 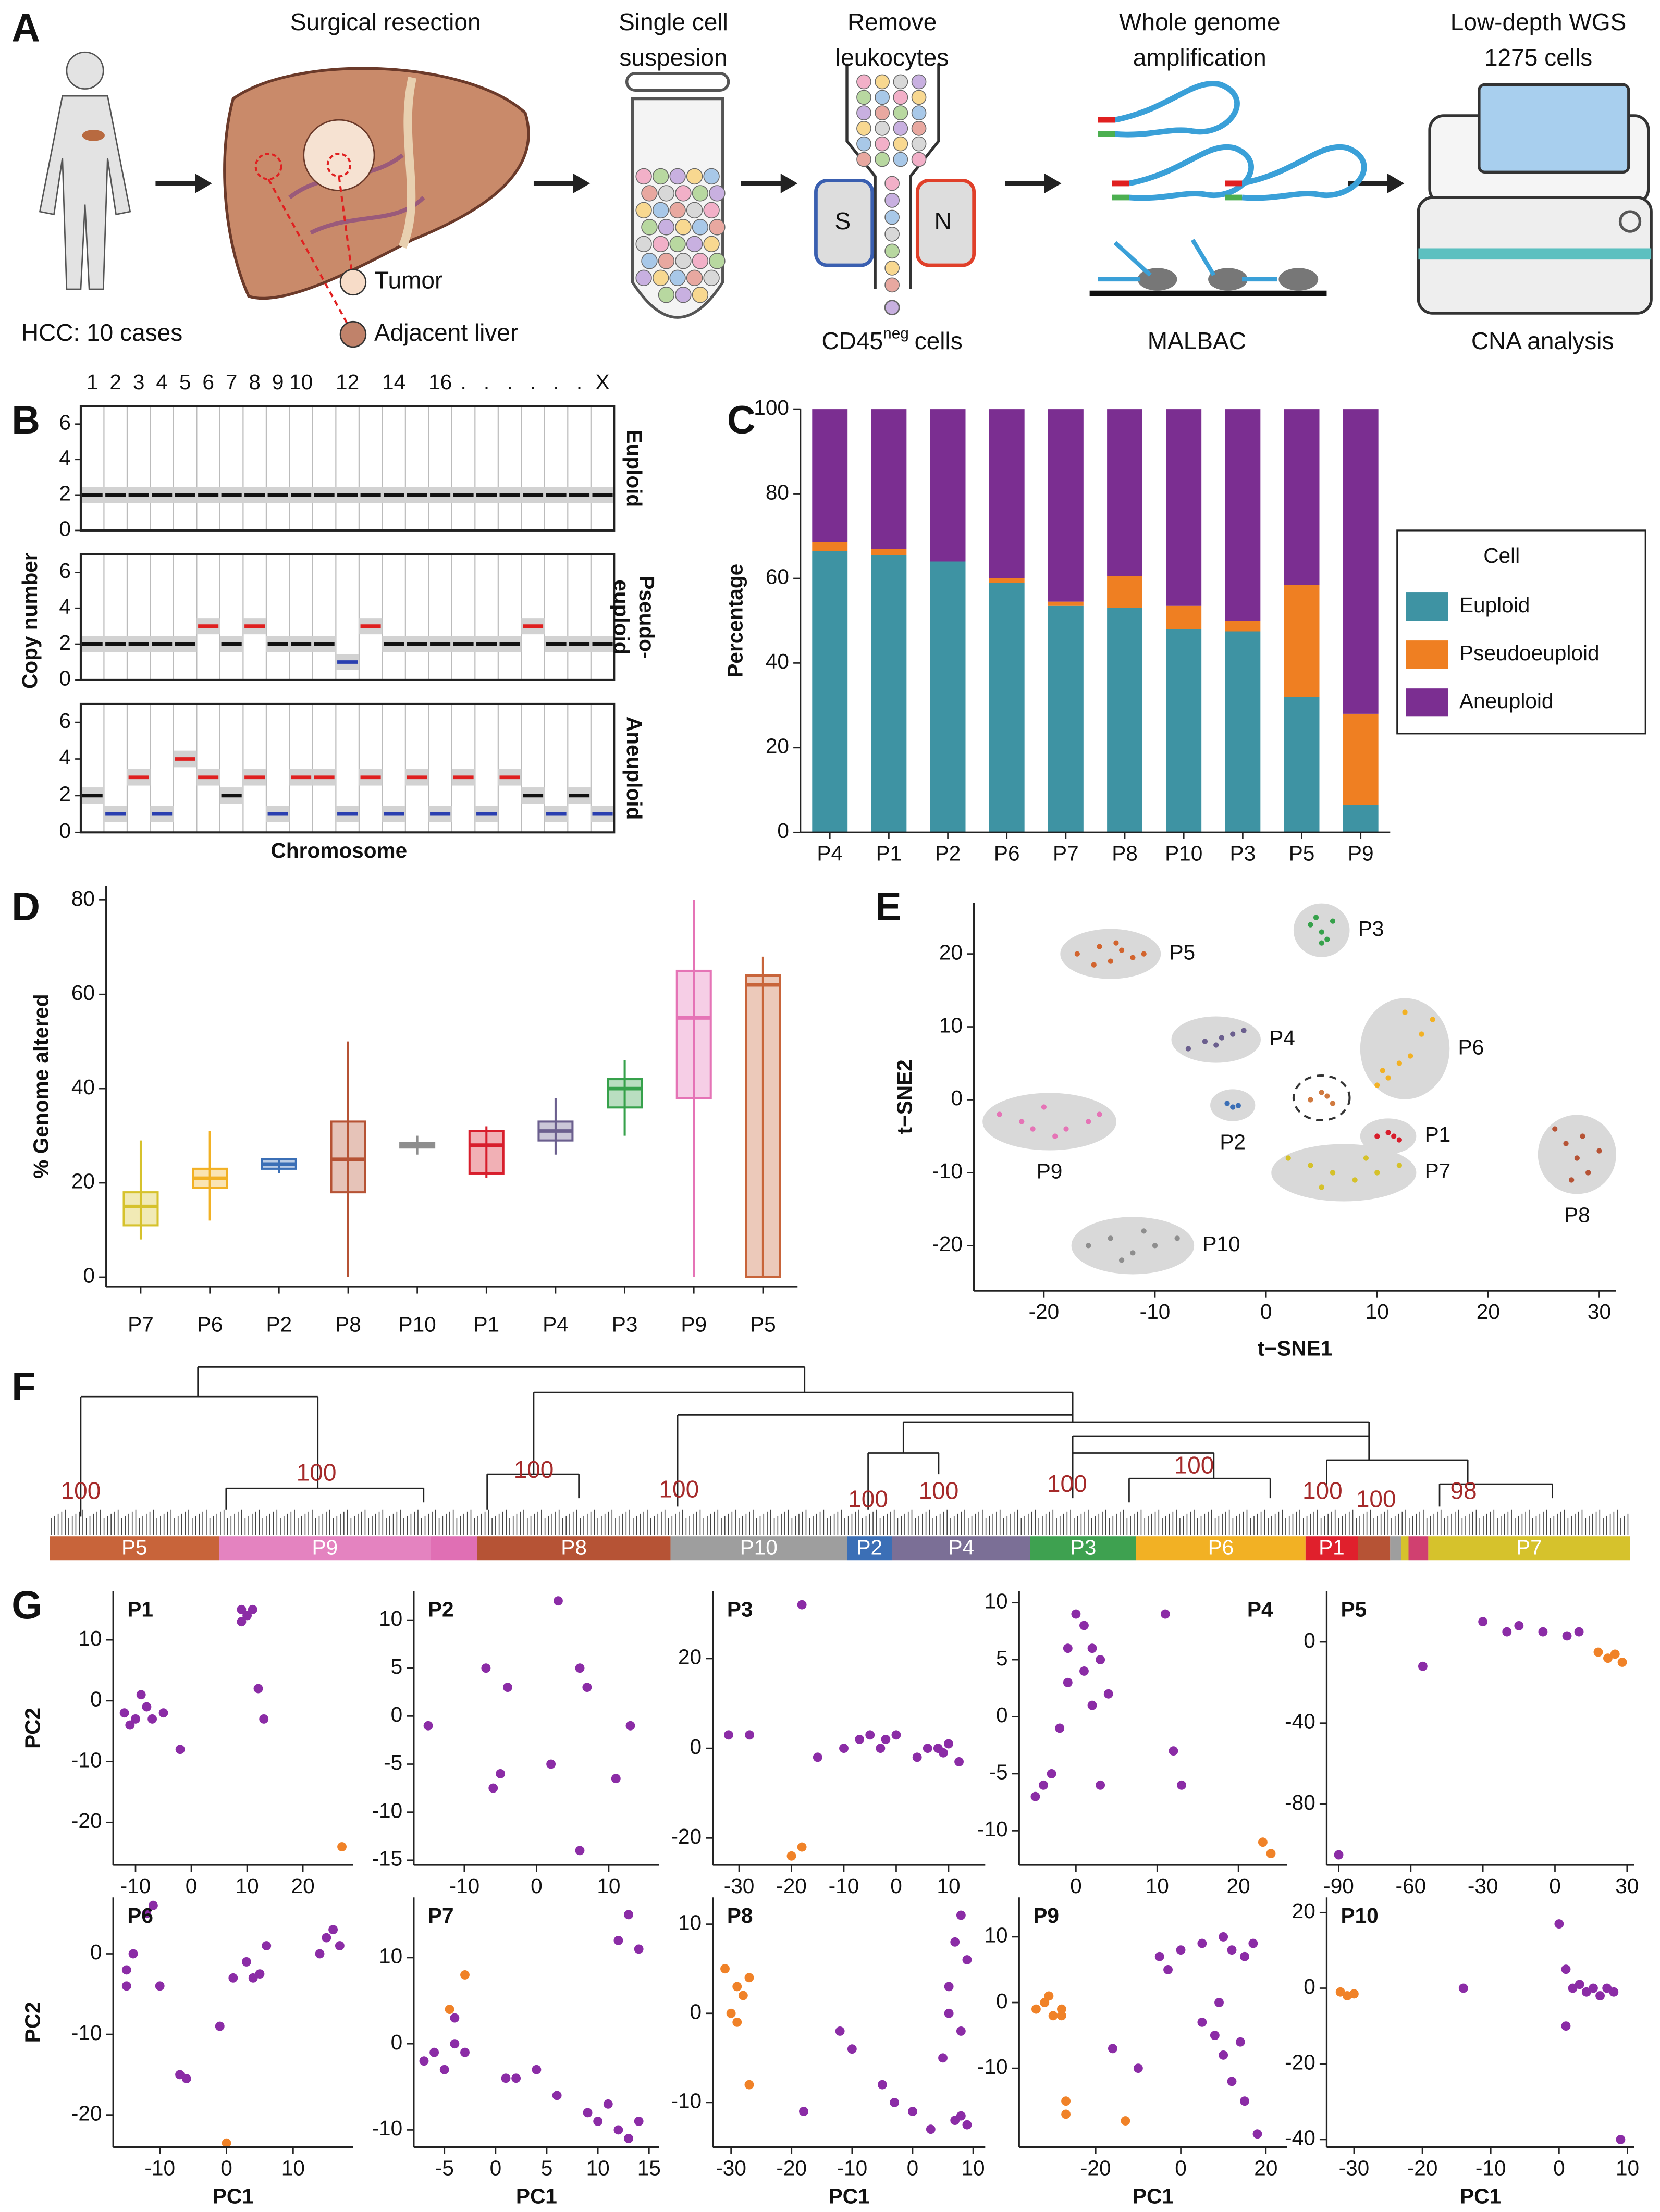 I want to click on y-tick-label: 10, so click(x=390, y=1618).